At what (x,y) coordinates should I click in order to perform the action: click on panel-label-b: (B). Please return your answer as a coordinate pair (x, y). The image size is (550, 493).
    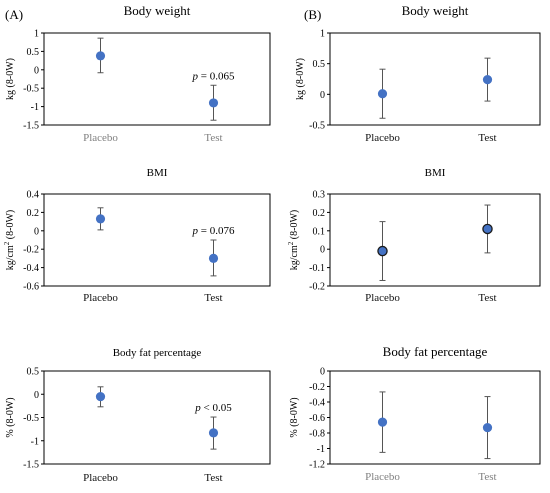
    Looking at the image, I should click on (312, 14).